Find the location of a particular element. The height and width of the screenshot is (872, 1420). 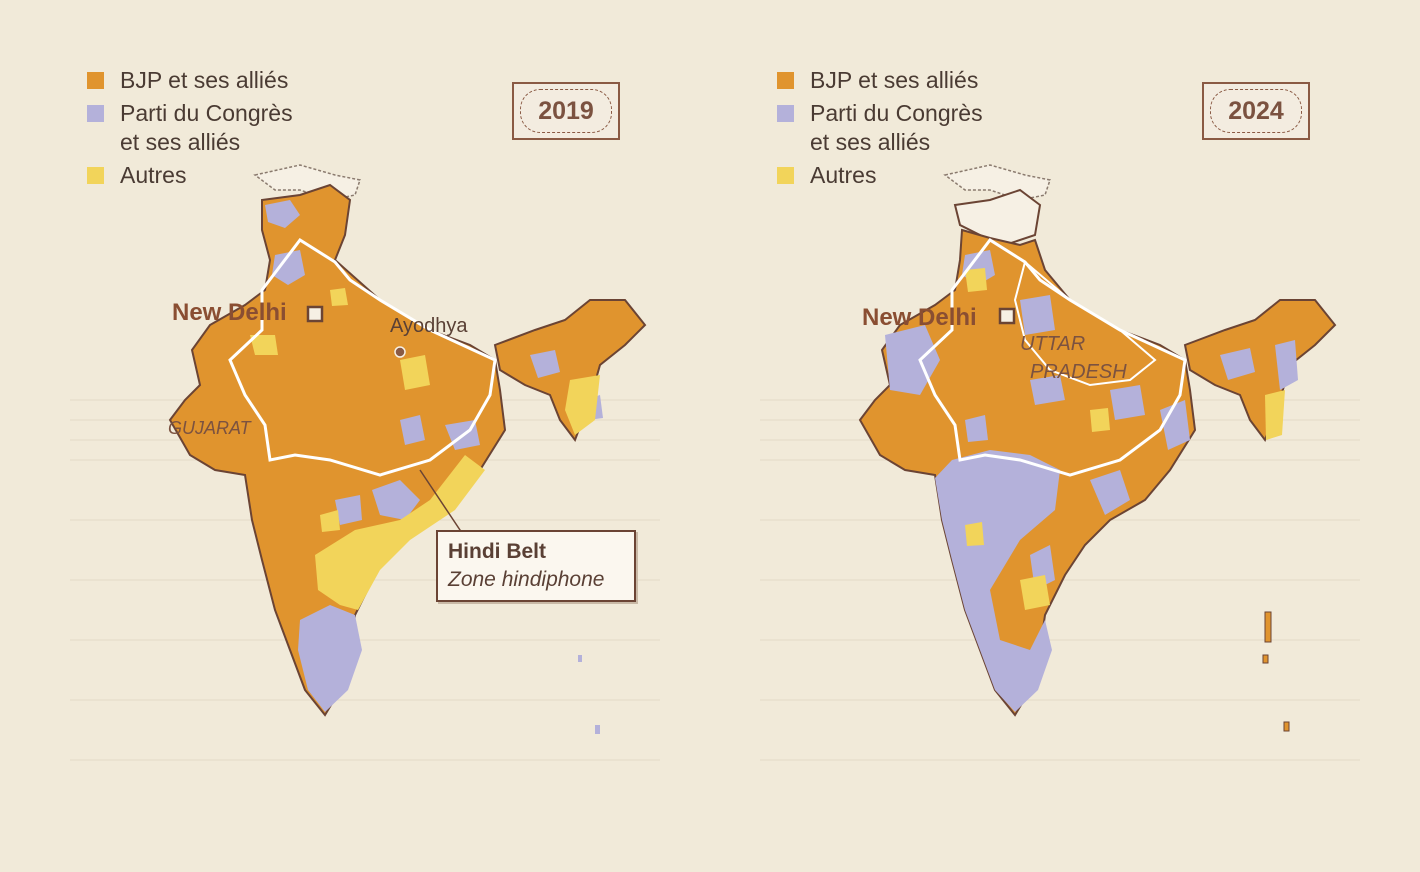

congress-regions is located at coordinates (434, 456).